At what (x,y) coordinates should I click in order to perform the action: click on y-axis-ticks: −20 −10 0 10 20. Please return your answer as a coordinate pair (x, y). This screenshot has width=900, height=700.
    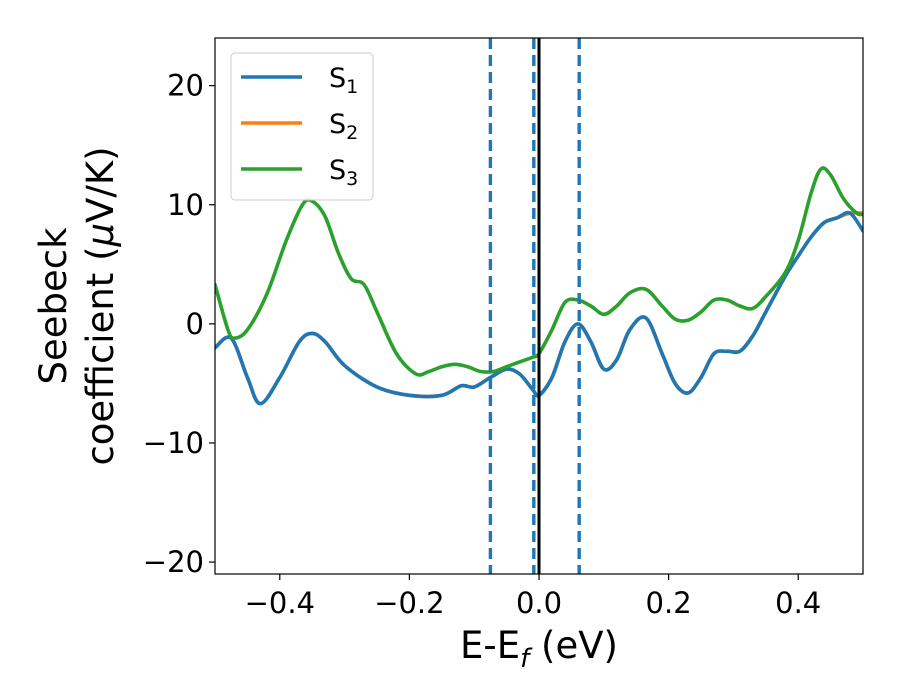
    Looking at the image, I should click on (179, 324).